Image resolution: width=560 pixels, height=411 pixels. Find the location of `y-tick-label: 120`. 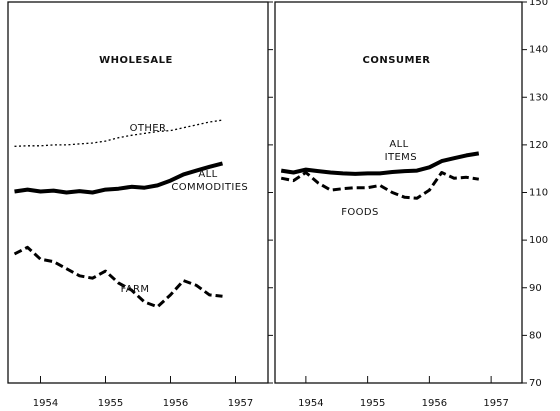

y-tick-label: 120 is located at coordinates (538, 145).